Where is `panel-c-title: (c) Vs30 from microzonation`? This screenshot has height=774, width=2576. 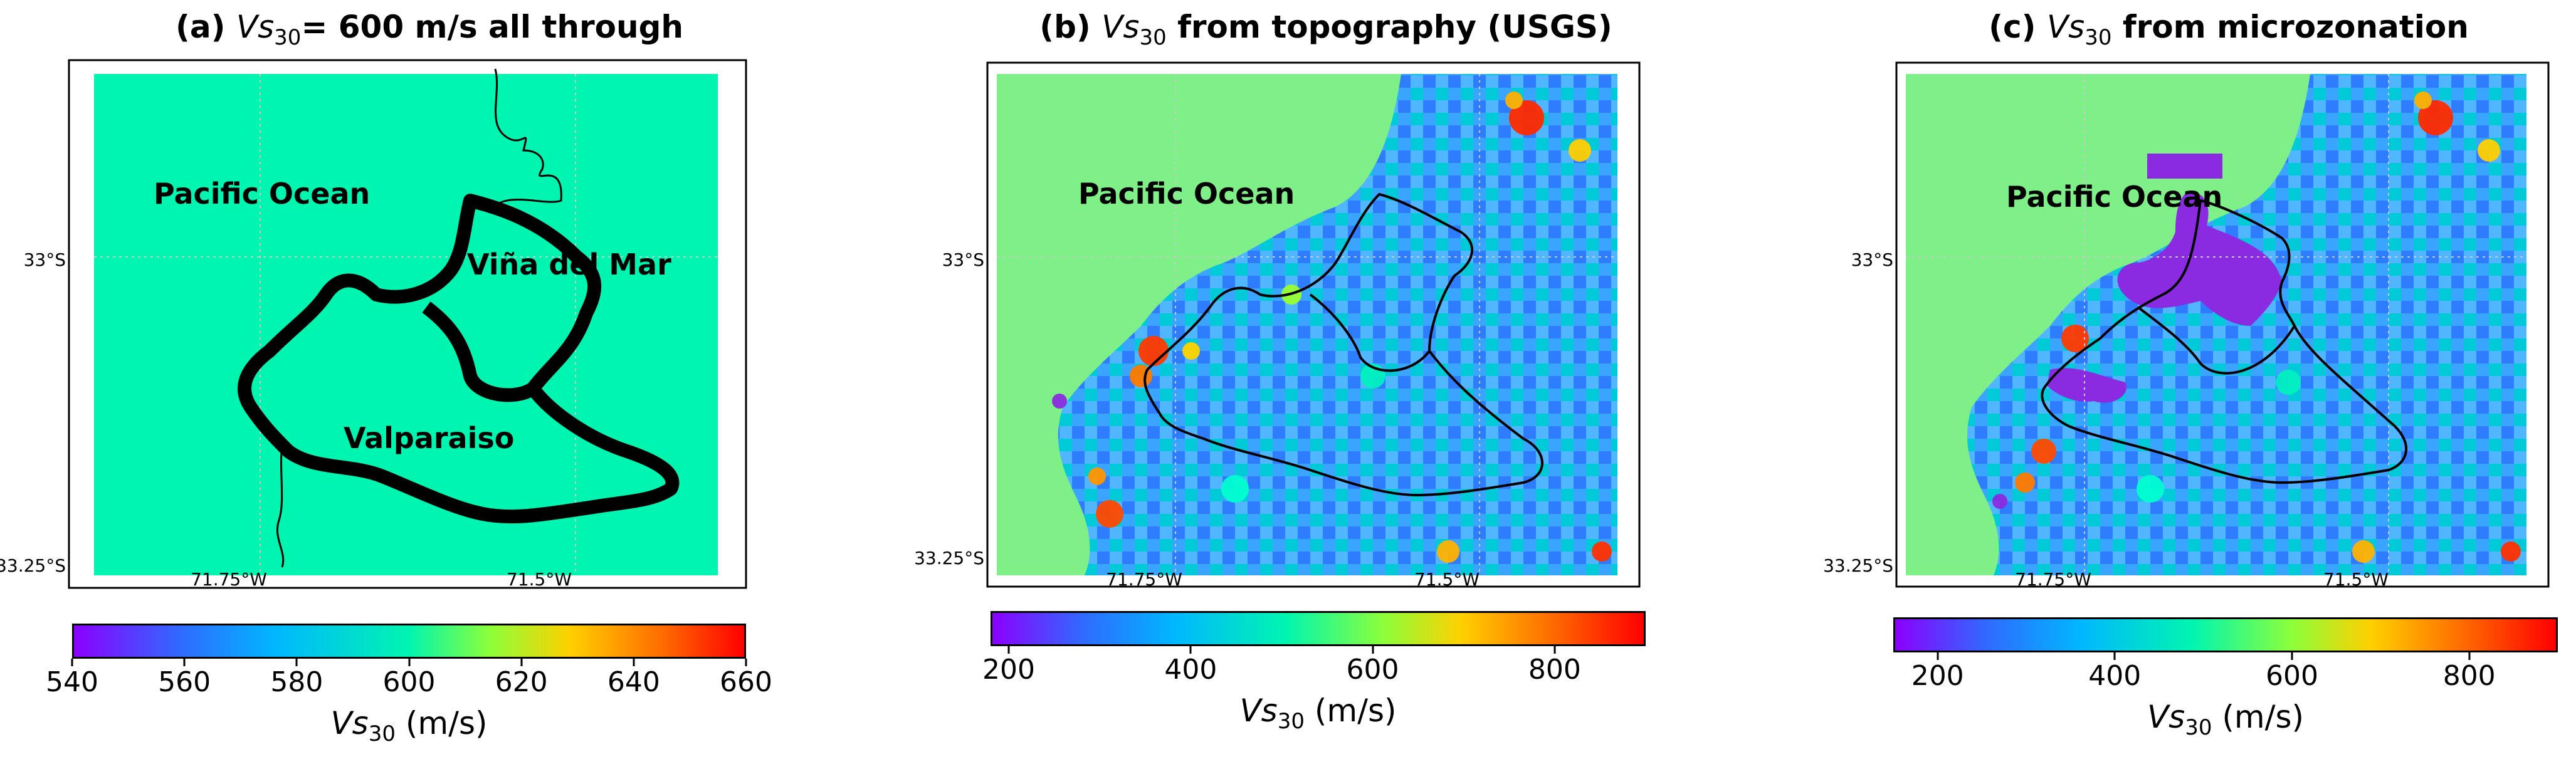
panel-c-title: (c) Vs30 from microzonation is located at coordinates (2229, 29).